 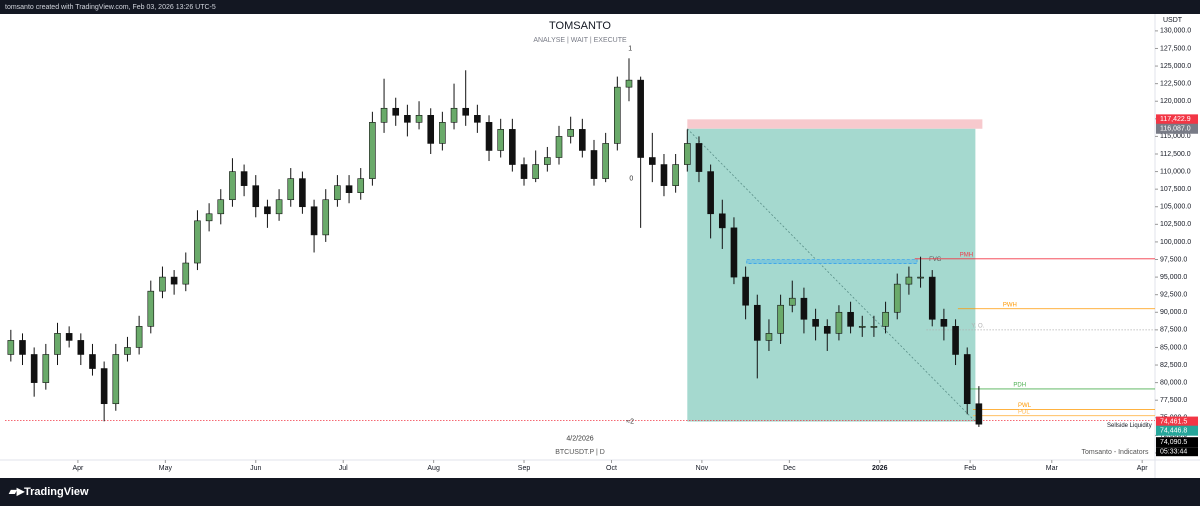 I want to click on countdown-box, so click(x=1177, y=452).